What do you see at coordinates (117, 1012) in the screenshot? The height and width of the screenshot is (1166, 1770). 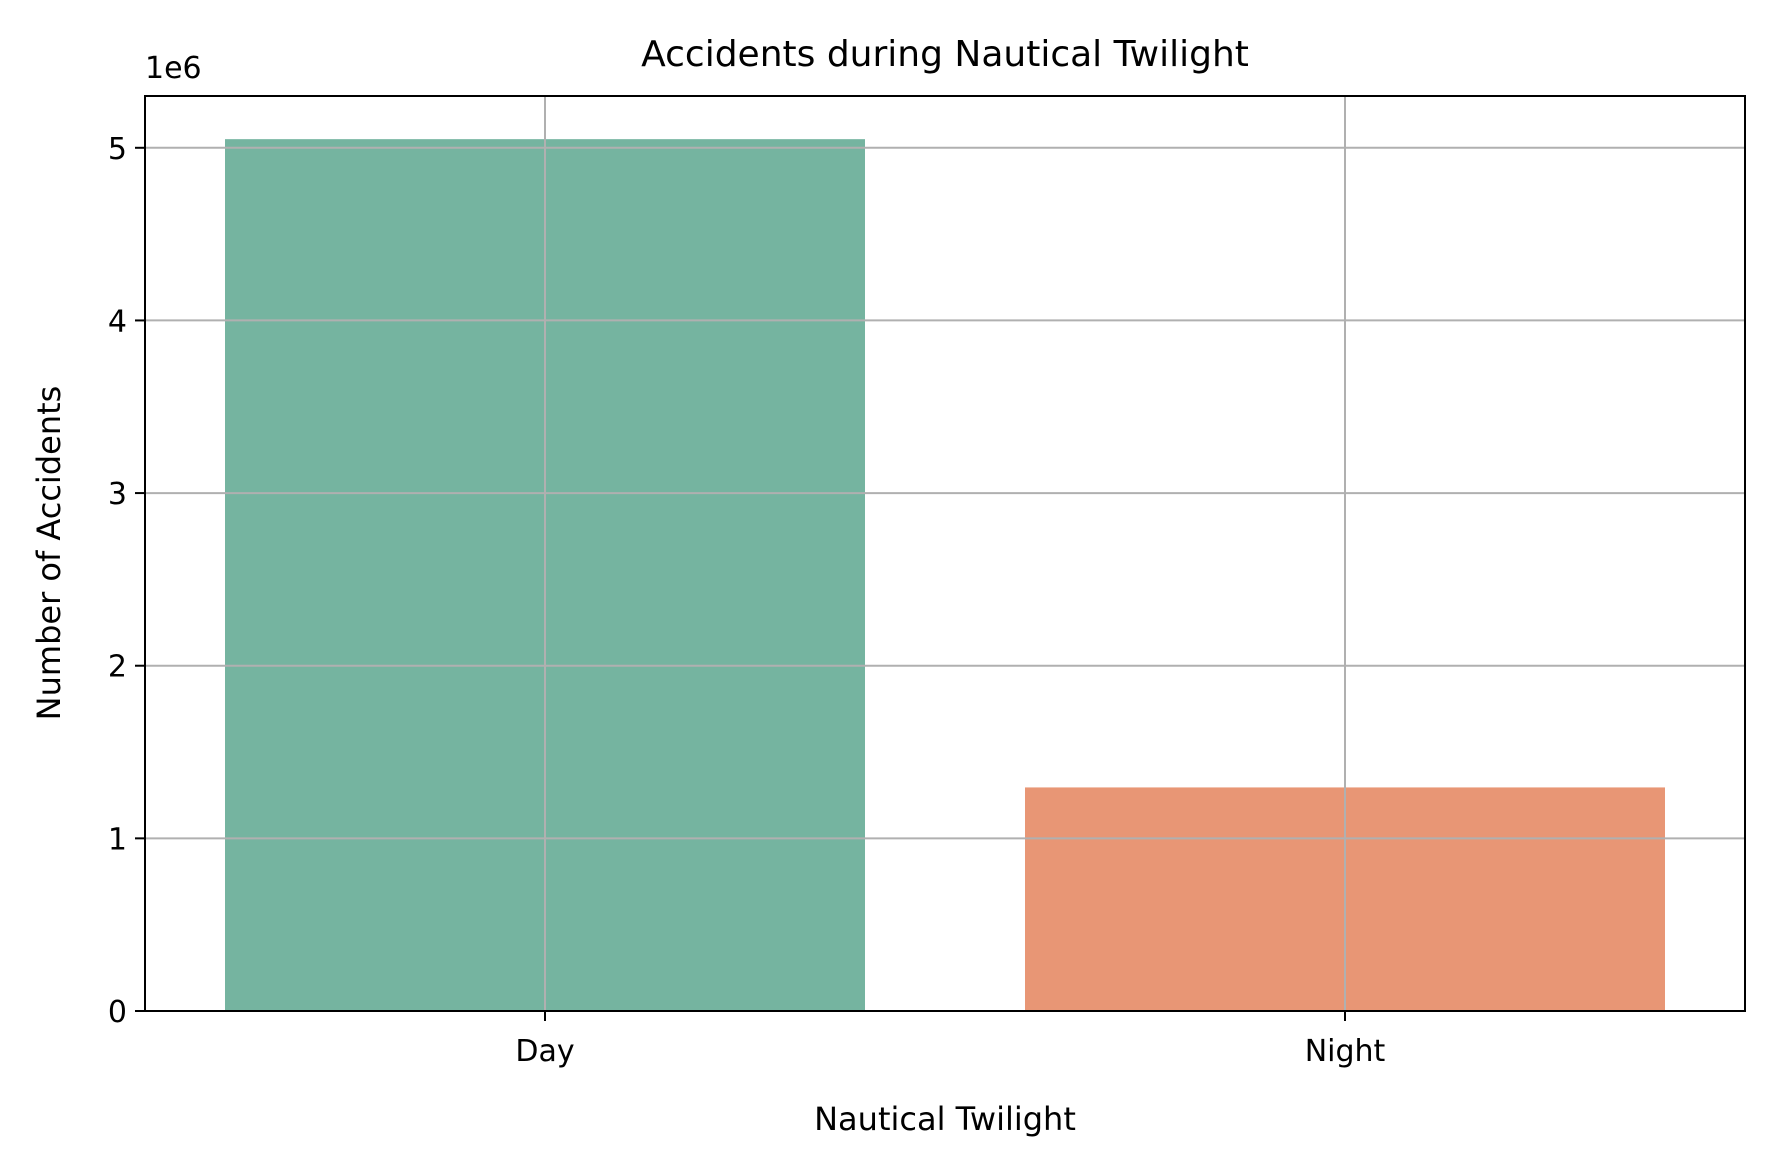 I see `y-tick-label-0: 0` at bounding box center [117, 1012].